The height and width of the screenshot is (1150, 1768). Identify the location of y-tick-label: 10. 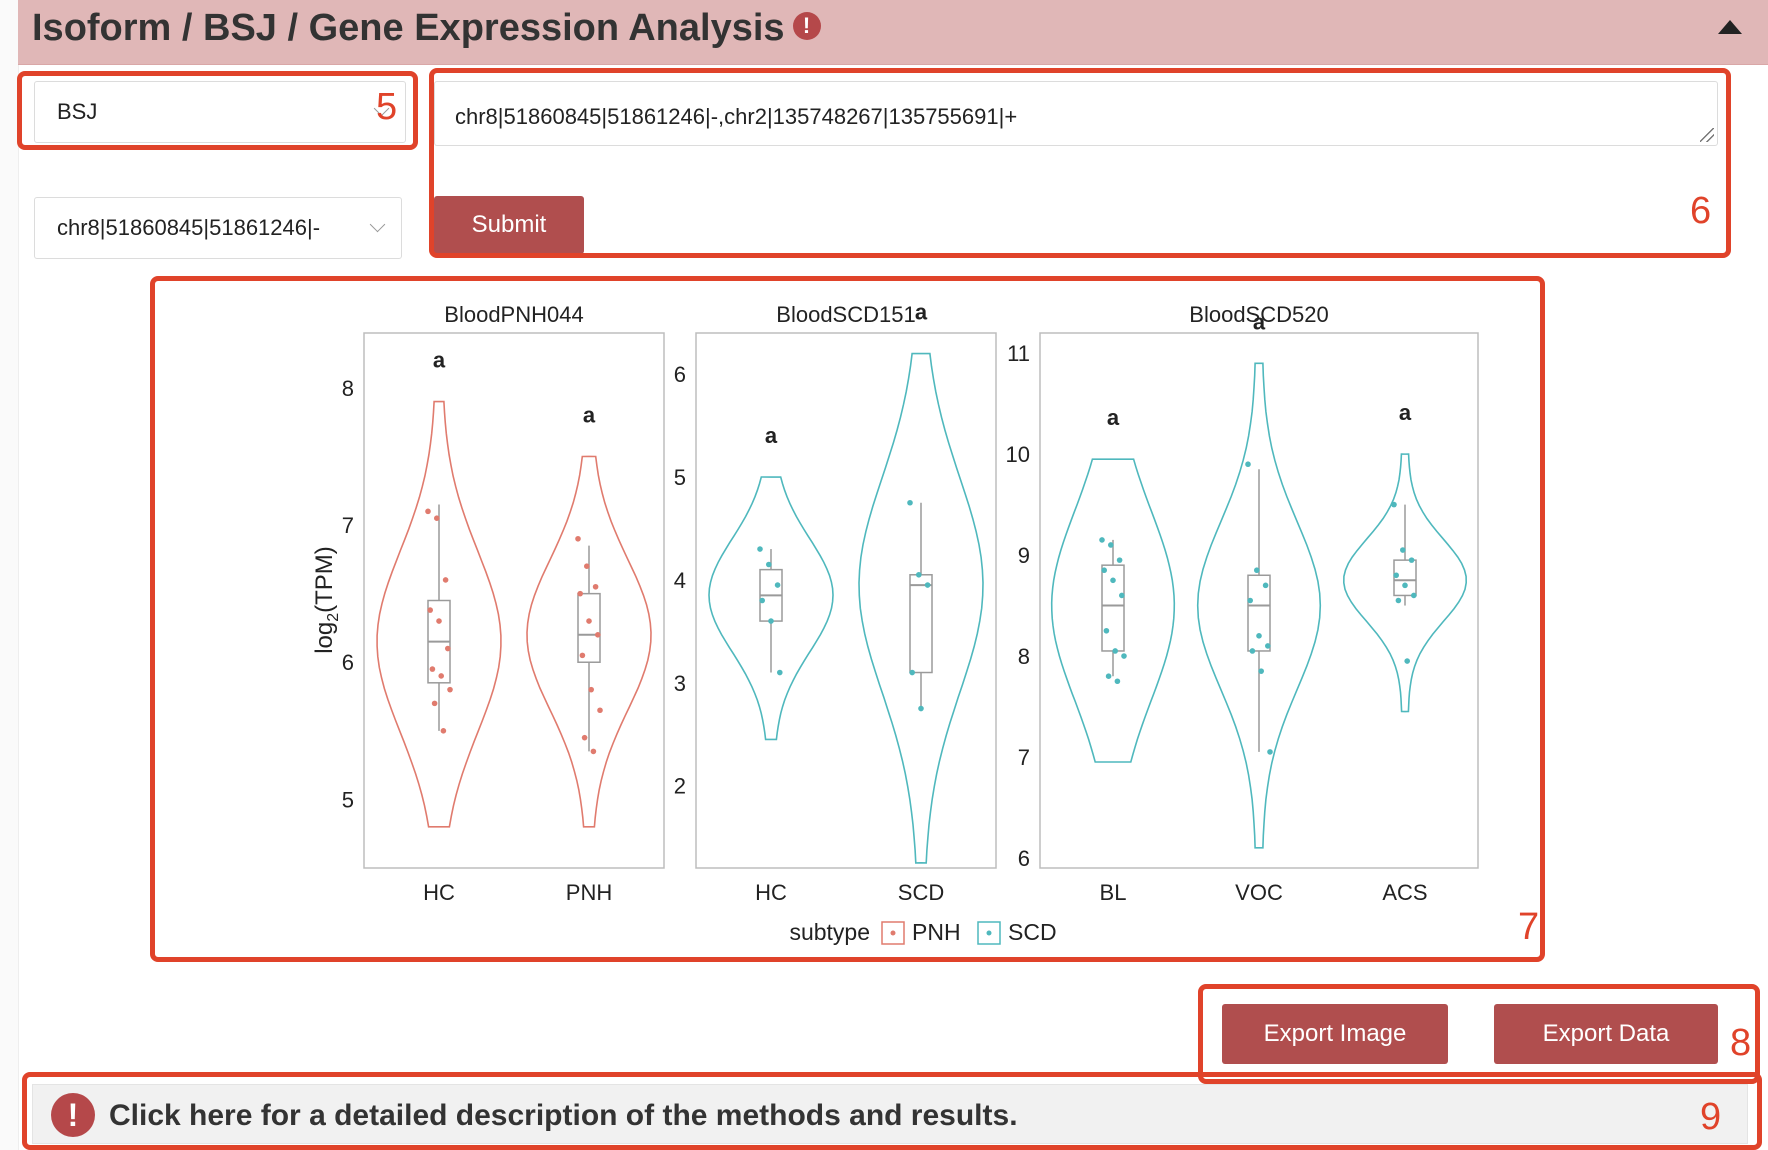
(1018, 454).